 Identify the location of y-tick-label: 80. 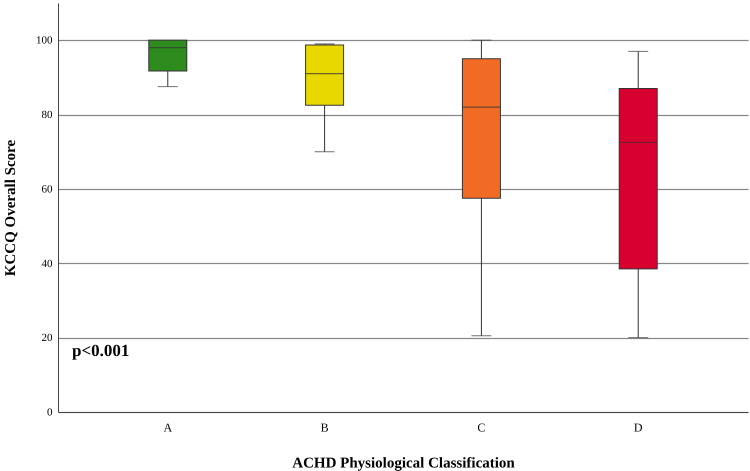
(47, 115).